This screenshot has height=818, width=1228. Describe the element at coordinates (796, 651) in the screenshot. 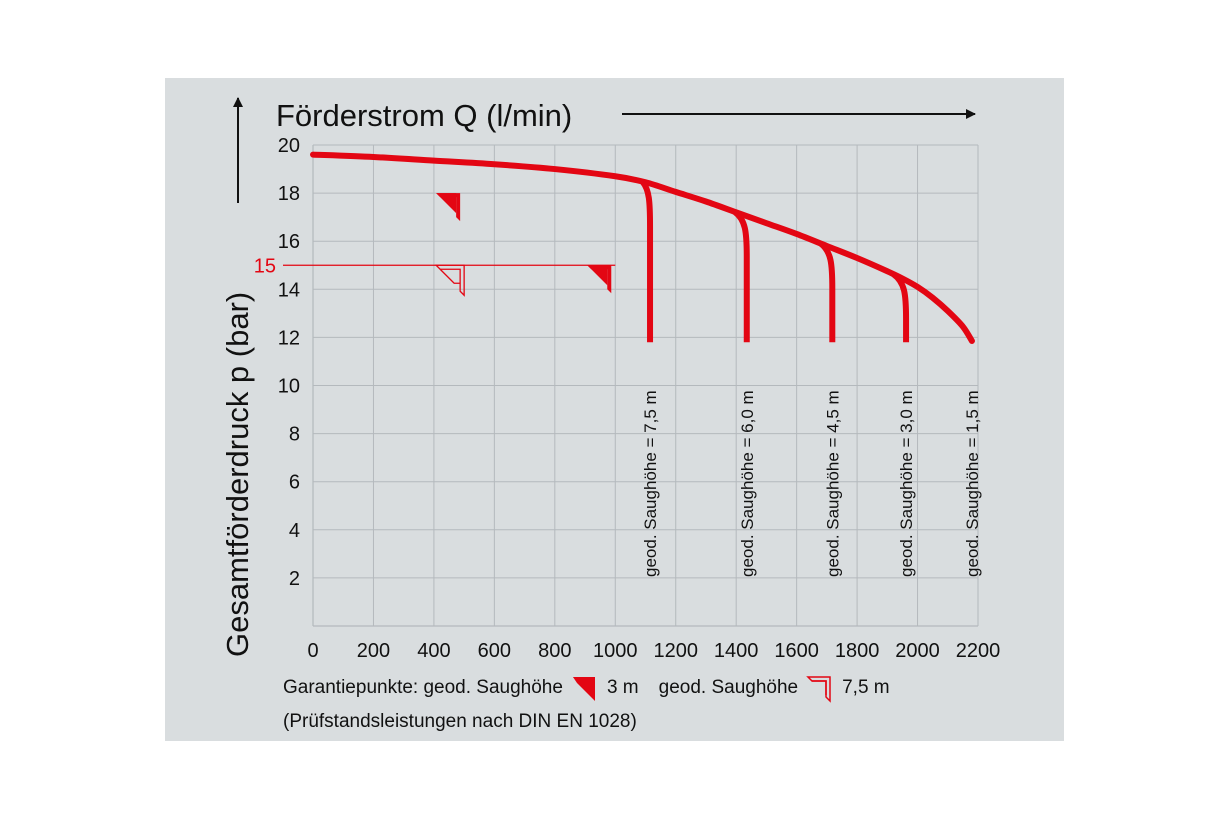

I see `x-tick-label-8: 1600` at that location.